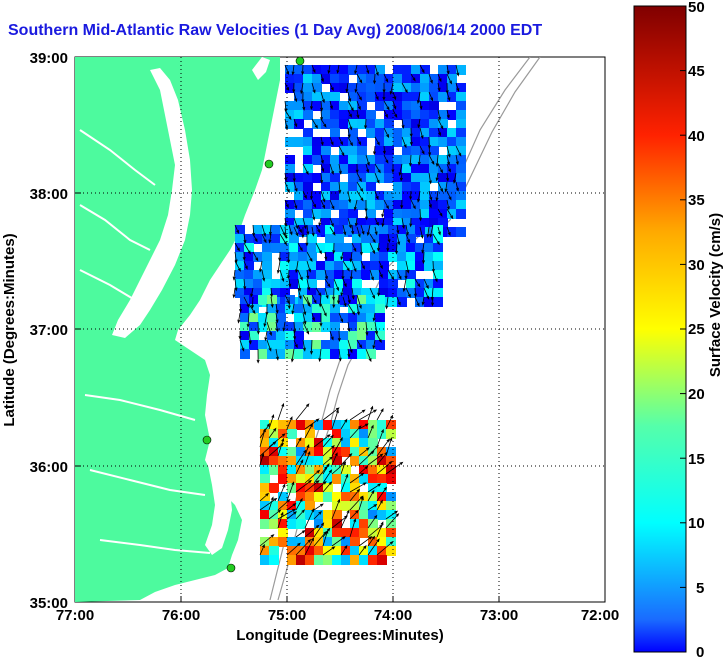  What do you see at coordinates (696, 265) in the screenshot?
I see `colorbar-tick-label: 30` at bounding box center [696, 265].